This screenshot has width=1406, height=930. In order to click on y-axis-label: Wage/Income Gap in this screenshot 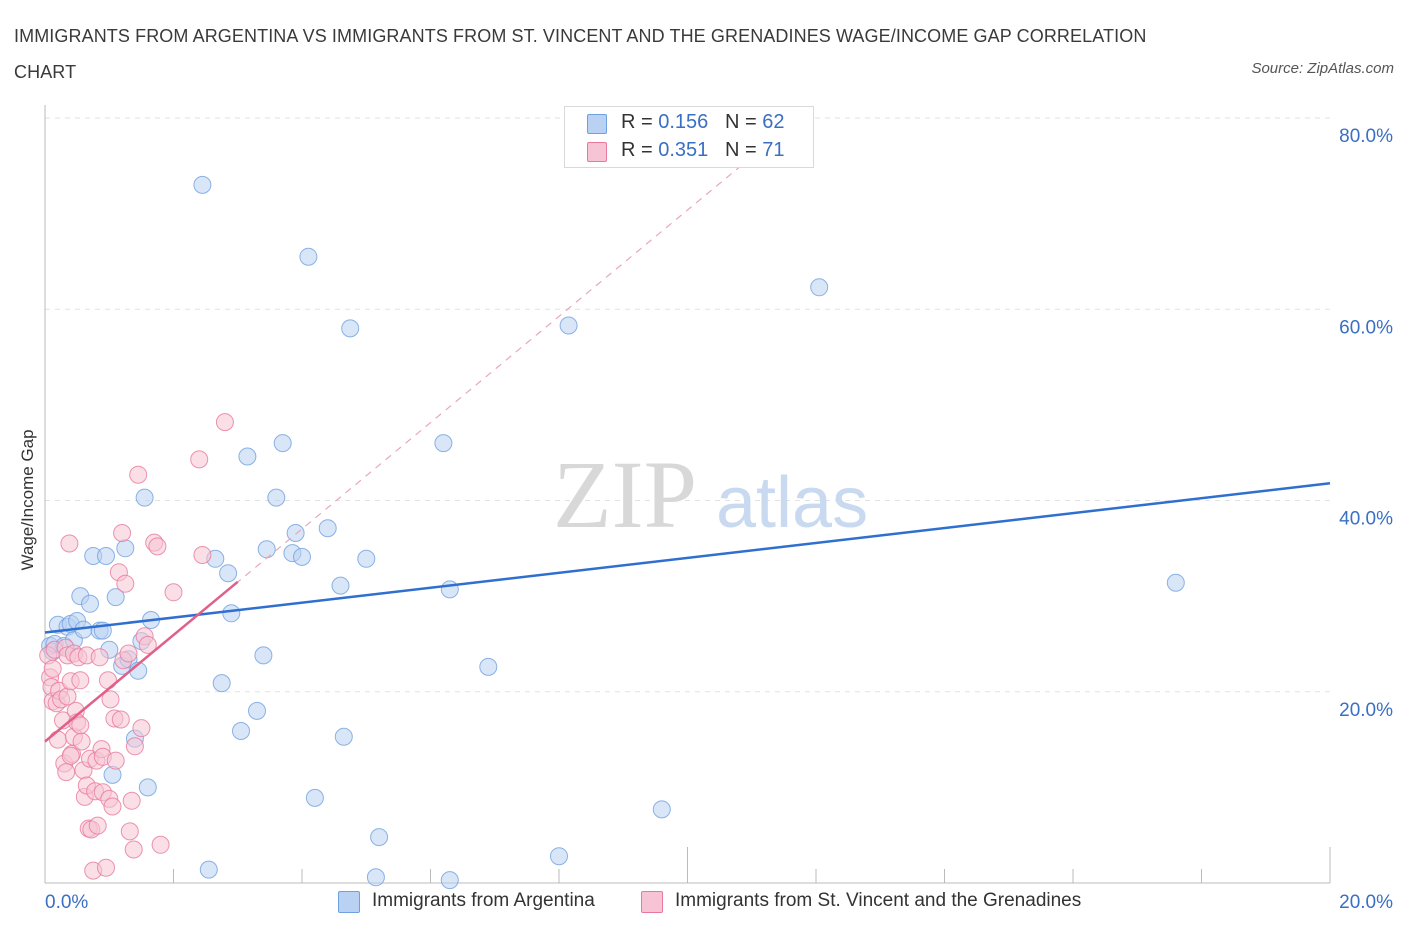, I will do `click(27, 500)`.